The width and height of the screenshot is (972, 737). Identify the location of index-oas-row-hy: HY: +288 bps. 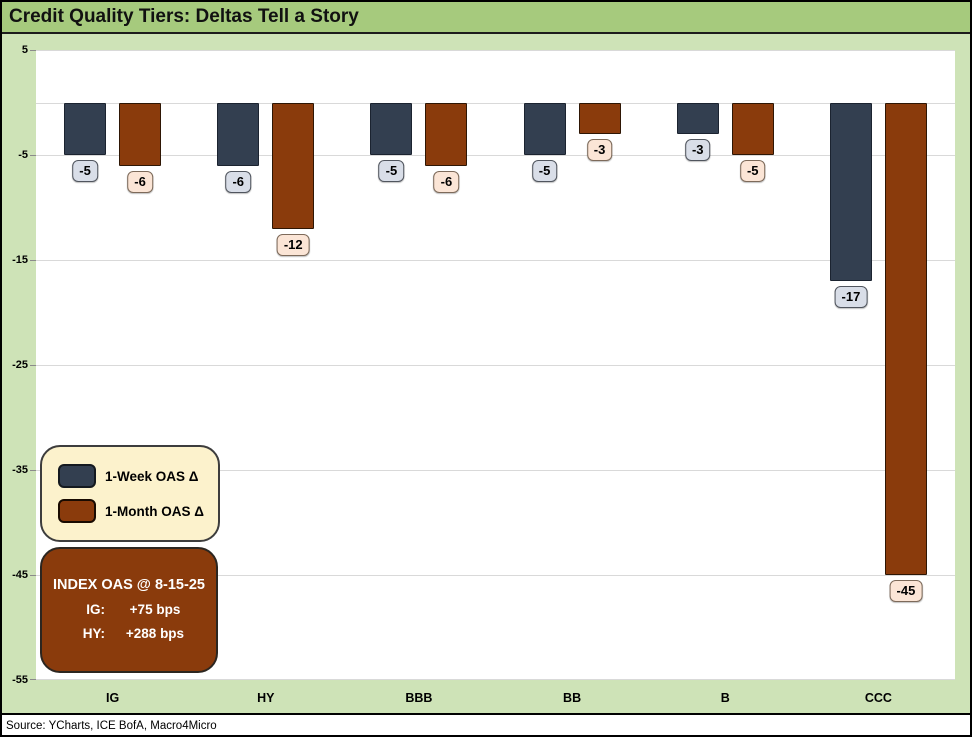
(129, 633).